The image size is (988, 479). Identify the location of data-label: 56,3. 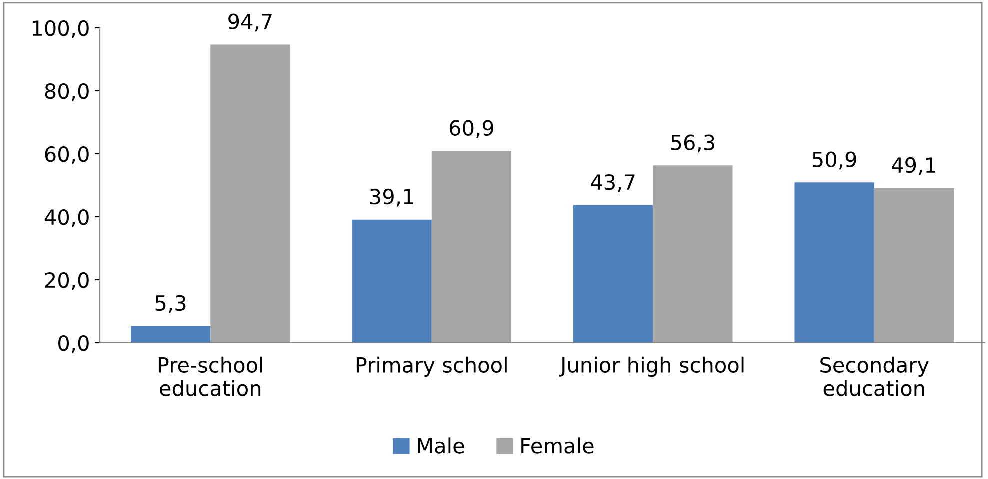
(692, 143).